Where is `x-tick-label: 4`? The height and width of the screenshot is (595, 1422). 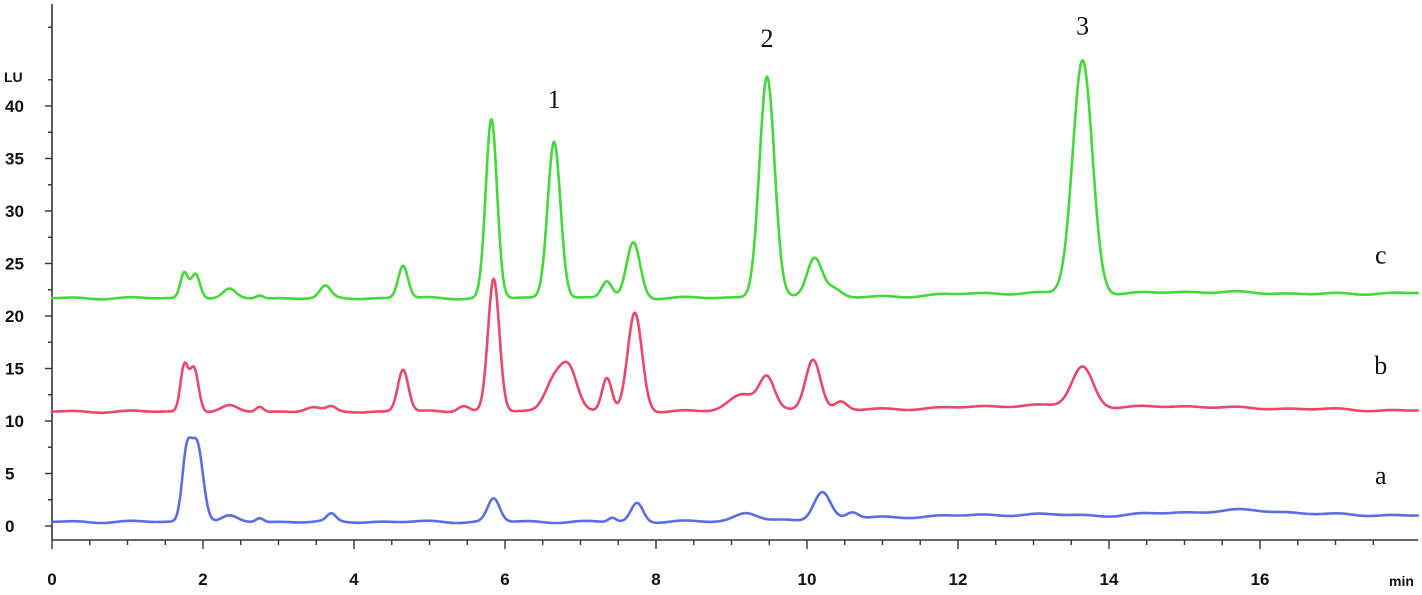
x-tick-label: 4 is located at coordinates (354, 579).